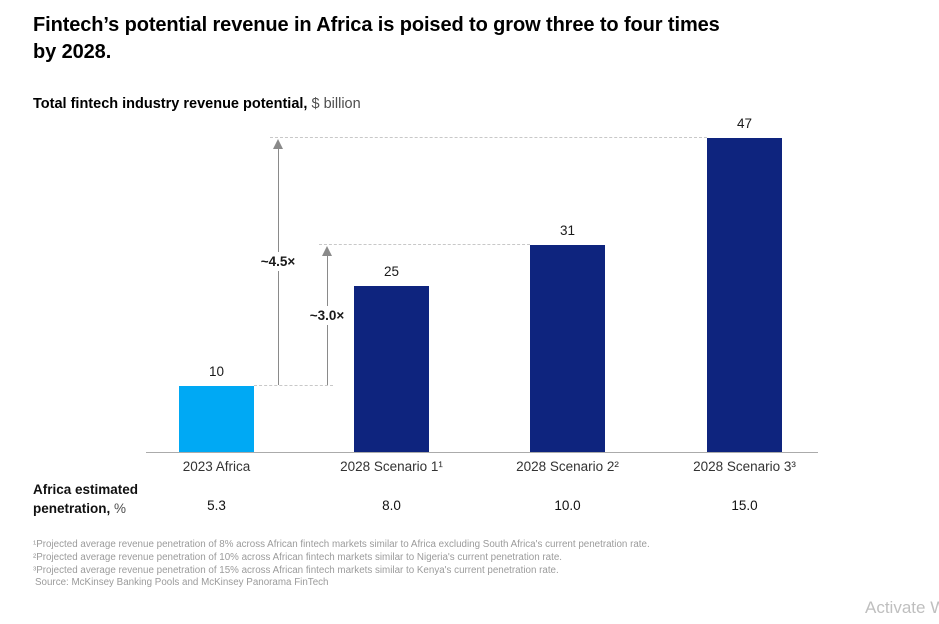  What do you see at coordinates (216, 371) in the screenshot?
I see `bar-value-label: 10` at bounding box center [216, 371].